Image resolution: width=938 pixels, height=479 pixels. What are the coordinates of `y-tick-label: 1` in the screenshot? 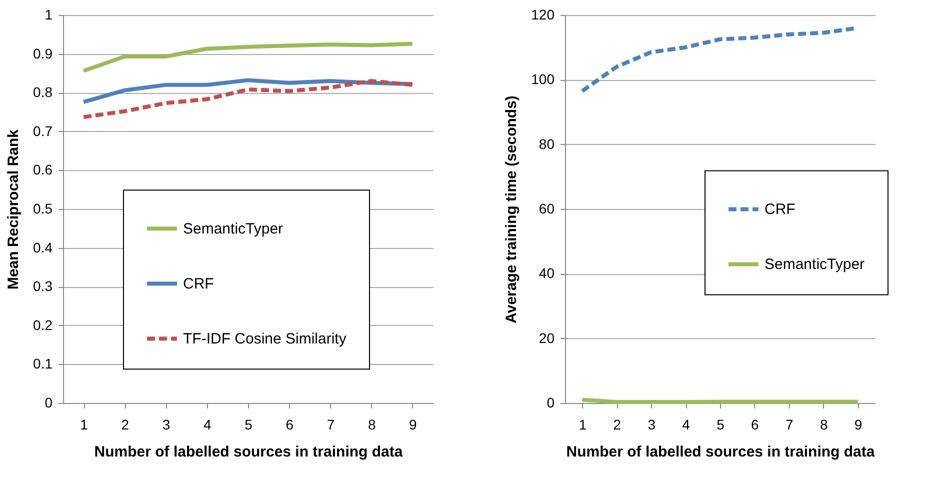 It's located at (48, 14).